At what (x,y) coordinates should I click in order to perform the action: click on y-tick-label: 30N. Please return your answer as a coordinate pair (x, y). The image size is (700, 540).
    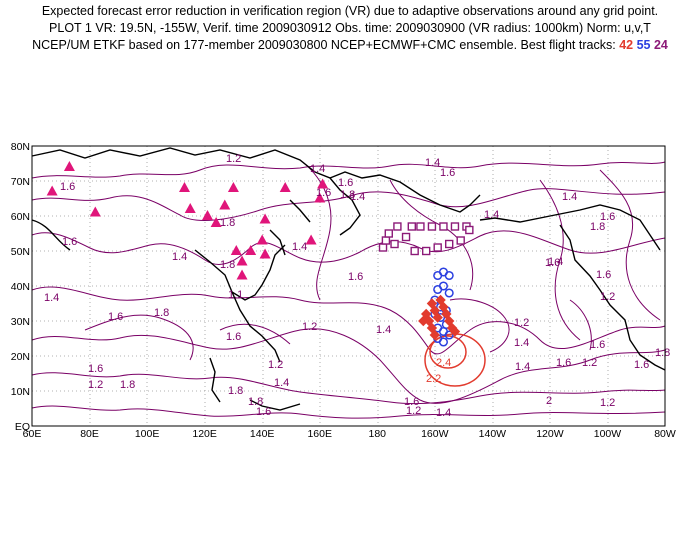
    Looking at the image, I should click on (20, 322).